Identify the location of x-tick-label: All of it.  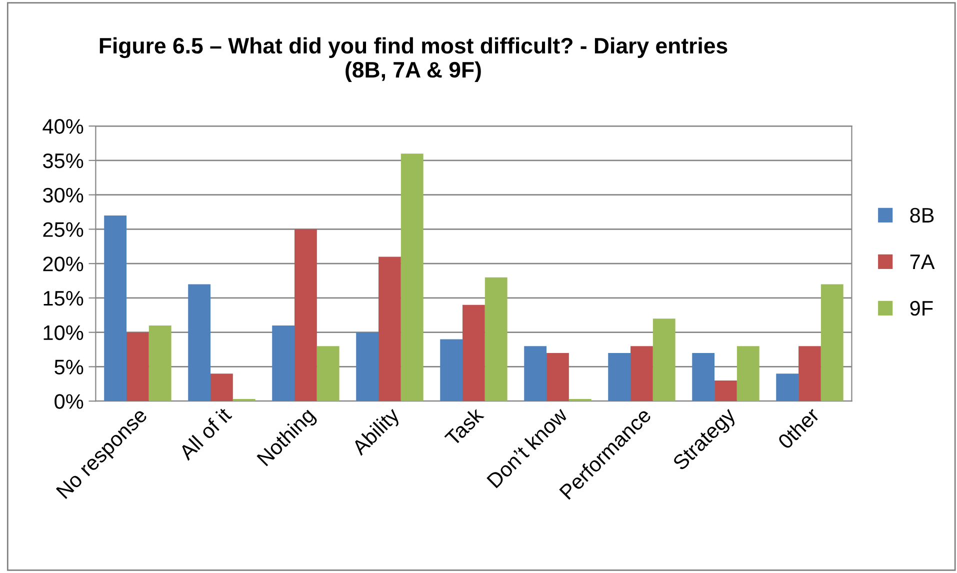
(205, 433).